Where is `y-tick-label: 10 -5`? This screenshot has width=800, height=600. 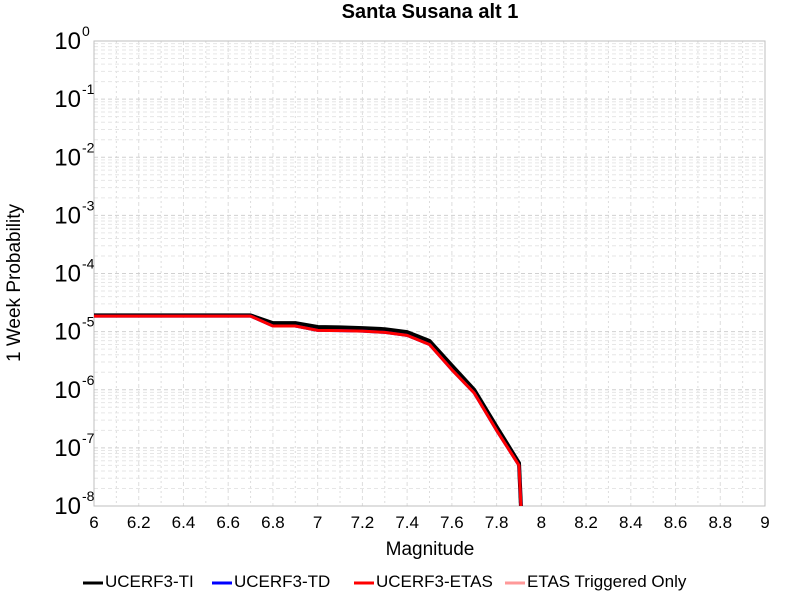
y-tick-label: 10 -5 is located at coordinates (74, 330).